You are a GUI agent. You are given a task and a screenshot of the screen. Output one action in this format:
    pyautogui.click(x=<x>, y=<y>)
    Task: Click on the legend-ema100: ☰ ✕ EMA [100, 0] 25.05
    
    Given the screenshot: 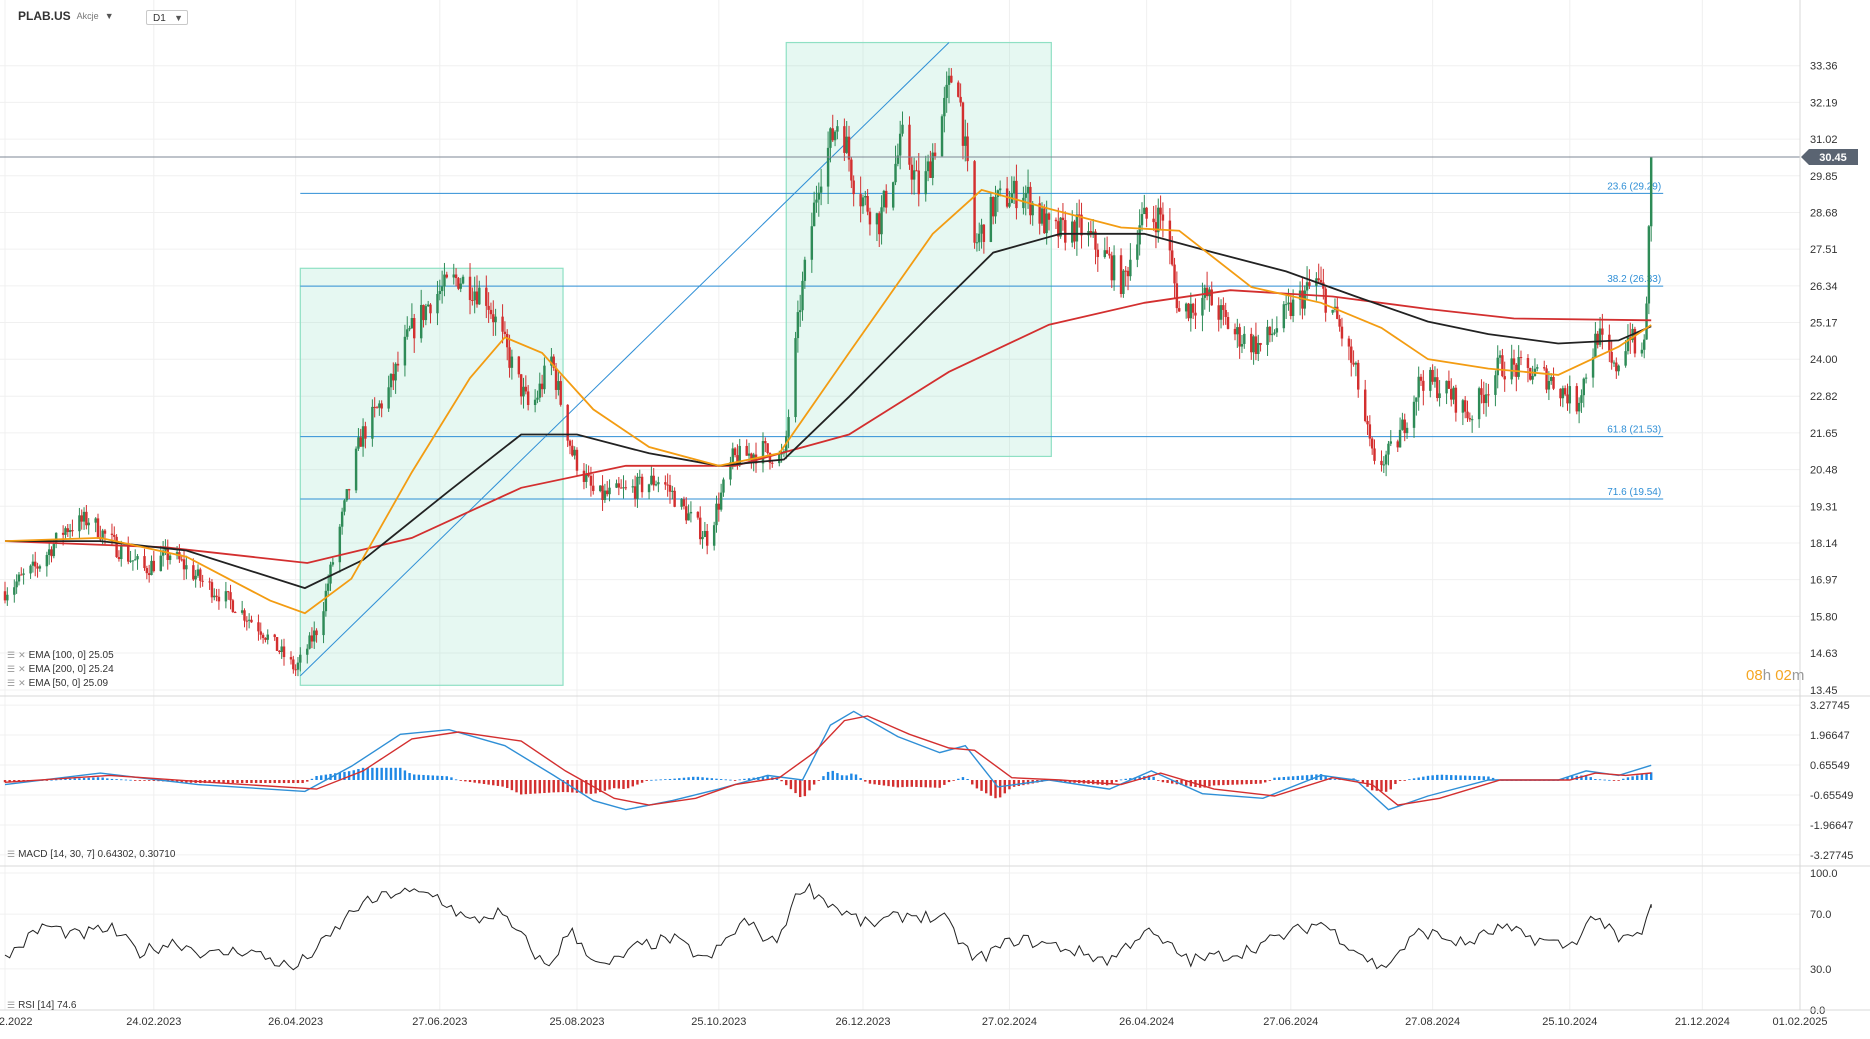 What is the action you would take?
    pyautogui.click(x=60, y=655)
    